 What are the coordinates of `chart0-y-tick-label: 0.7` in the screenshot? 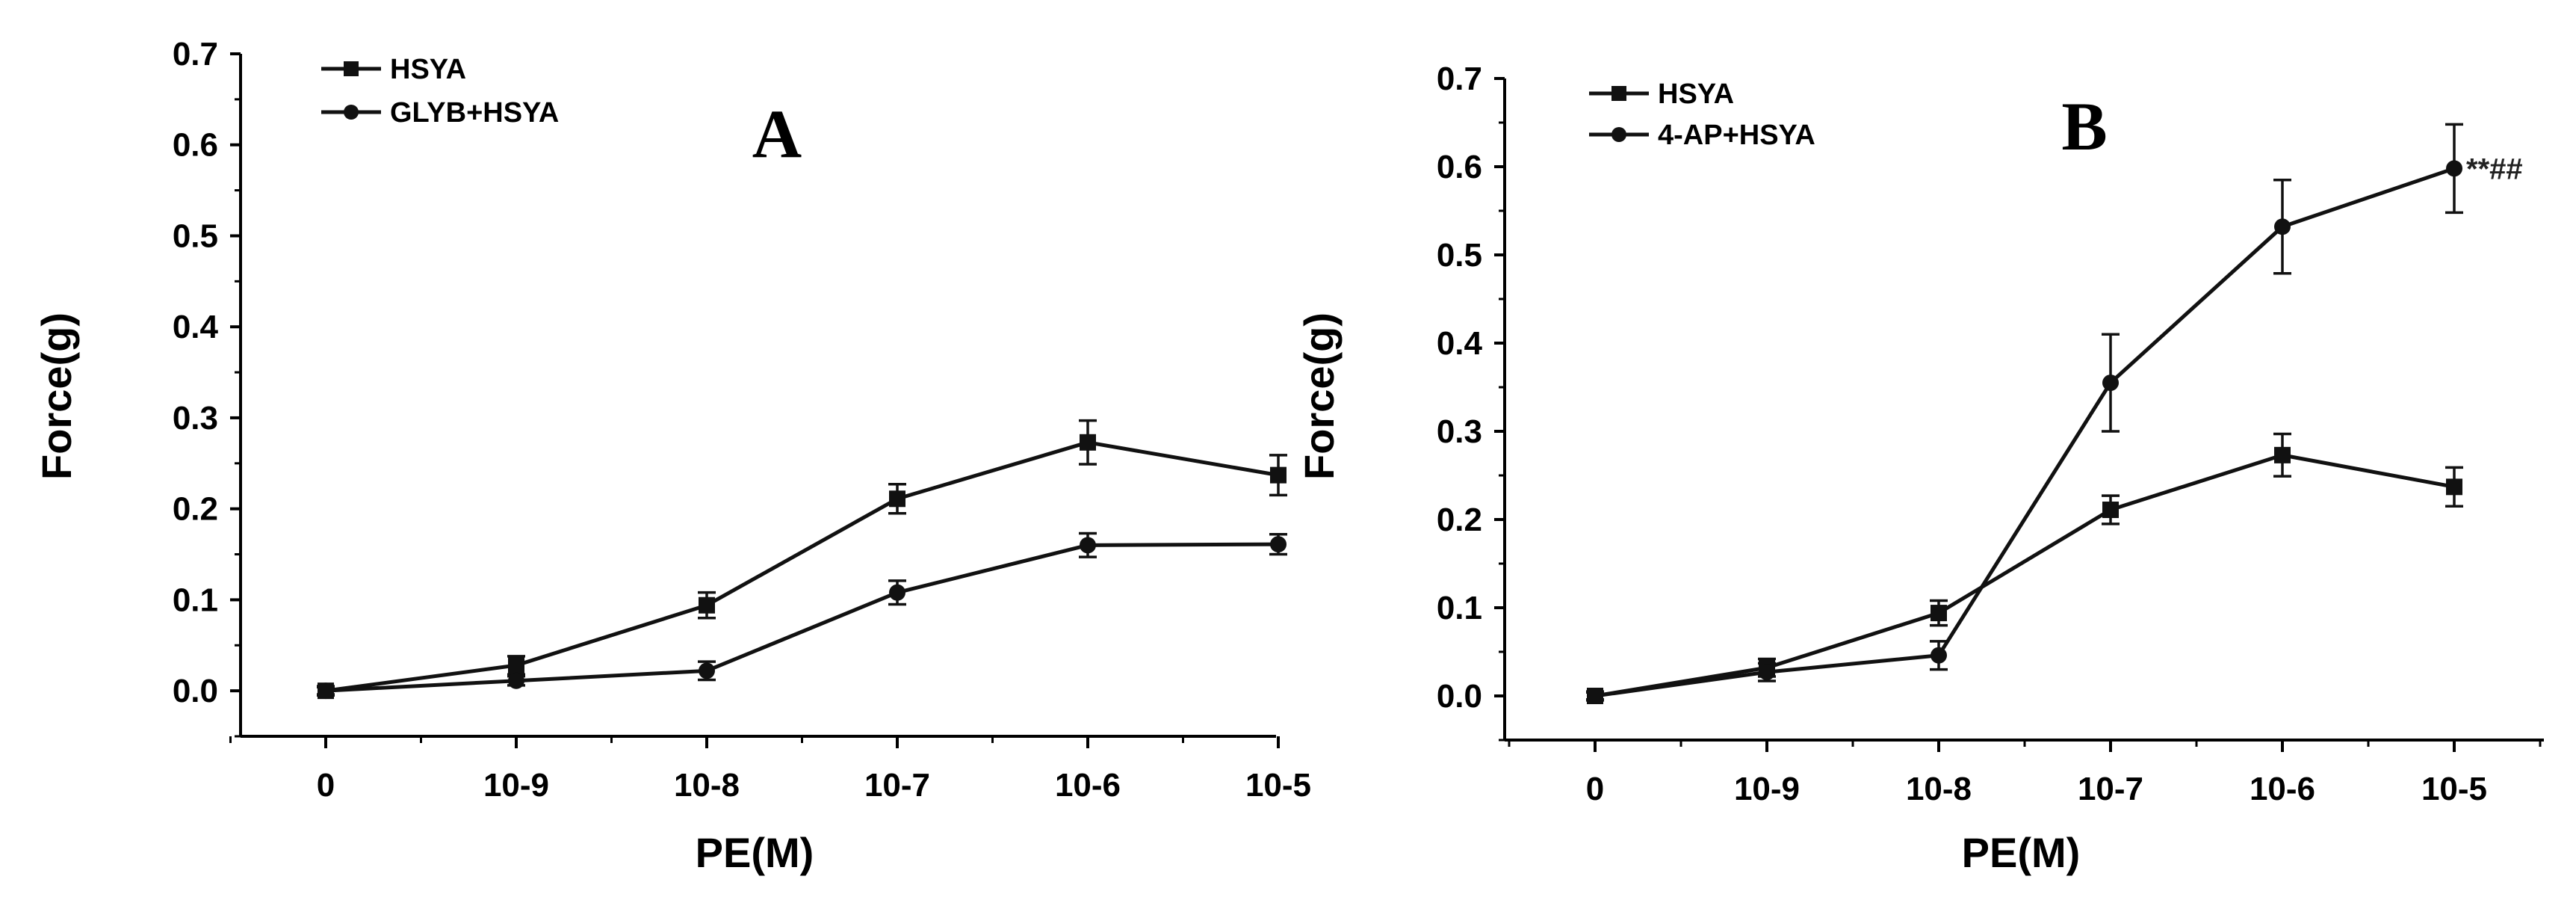 It's located at (195, 54).